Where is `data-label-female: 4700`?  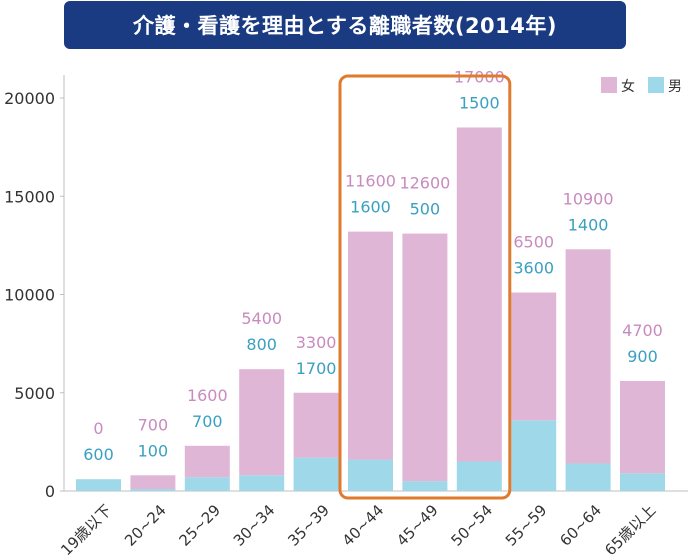 data-label-female: 4700 is located at coordinates (642, 330).